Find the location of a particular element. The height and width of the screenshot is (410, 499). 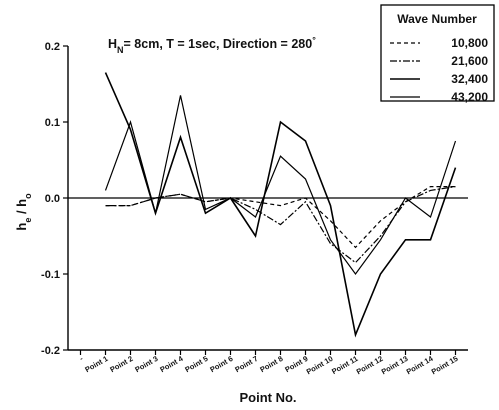

y-ticks: -0.2 -0.1 0.0 0.1 0.2 is located at coordinates (54, 199).